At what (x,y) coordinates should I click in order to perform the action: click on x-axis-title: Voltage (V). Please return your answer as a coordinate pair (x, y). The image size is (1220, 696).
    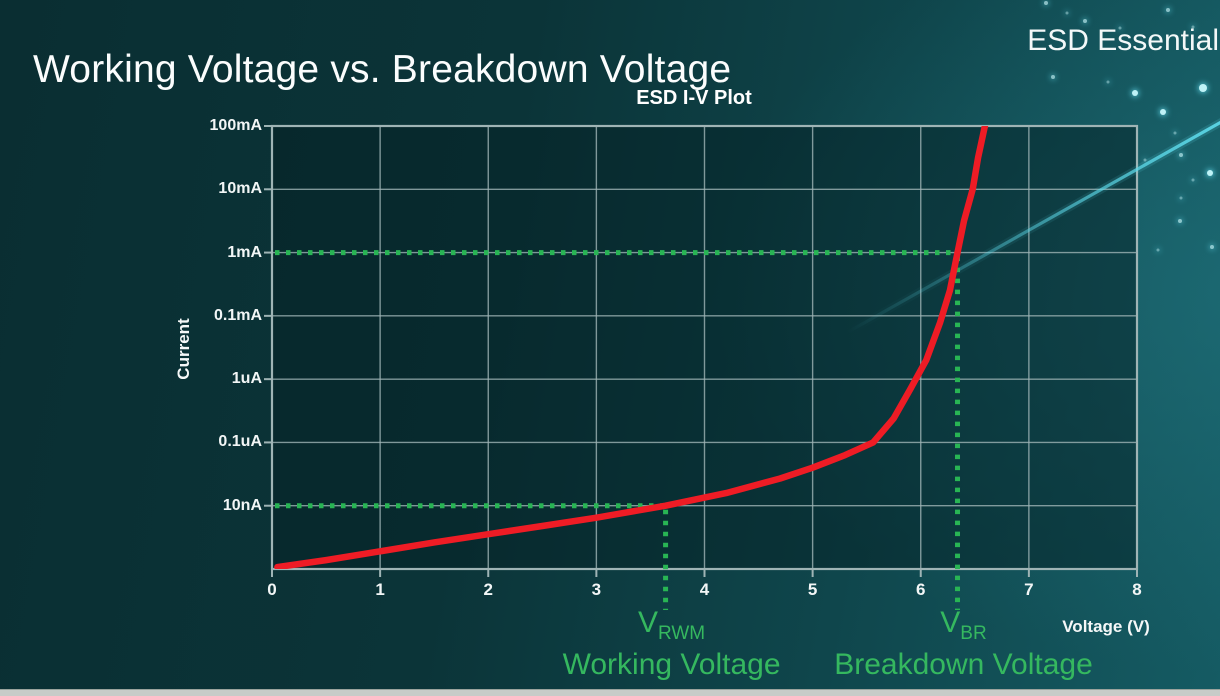
    Looking at the image, I should click on (1106, 626).